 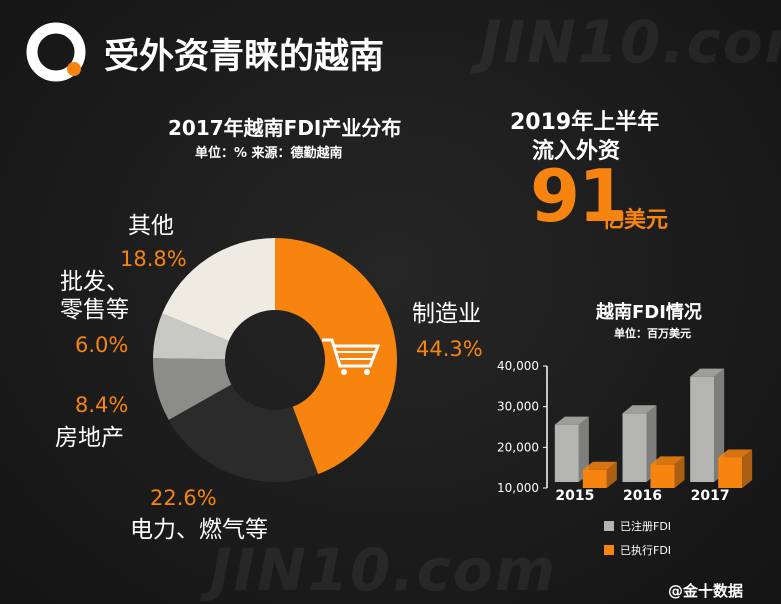 I want to click on category-label: 电力、燃气等, so click(x=199, y=530).